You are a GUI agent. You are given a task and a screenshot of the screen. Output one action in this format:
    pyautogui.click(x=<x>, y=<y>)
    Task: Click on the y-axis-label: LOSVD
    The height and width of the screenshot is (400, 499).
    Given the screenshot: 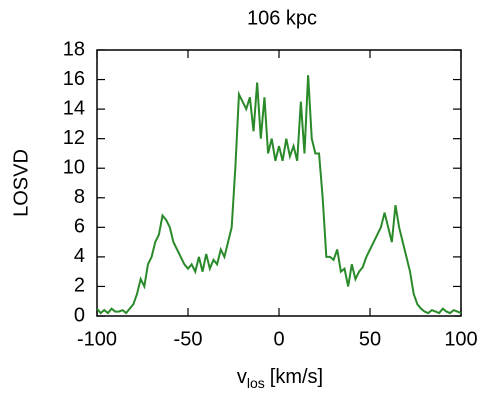 What is the action you would take?
    pyautogui.click(x=21, y=183)
    